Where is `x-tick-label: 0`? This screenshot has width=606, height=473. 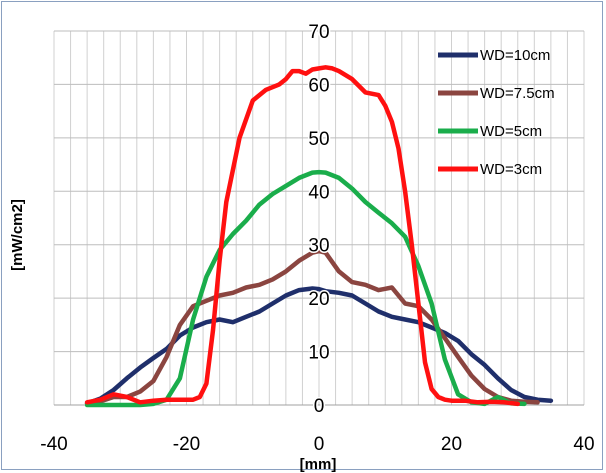
x-tick-label: 0 is located at coordinates (319, 444).